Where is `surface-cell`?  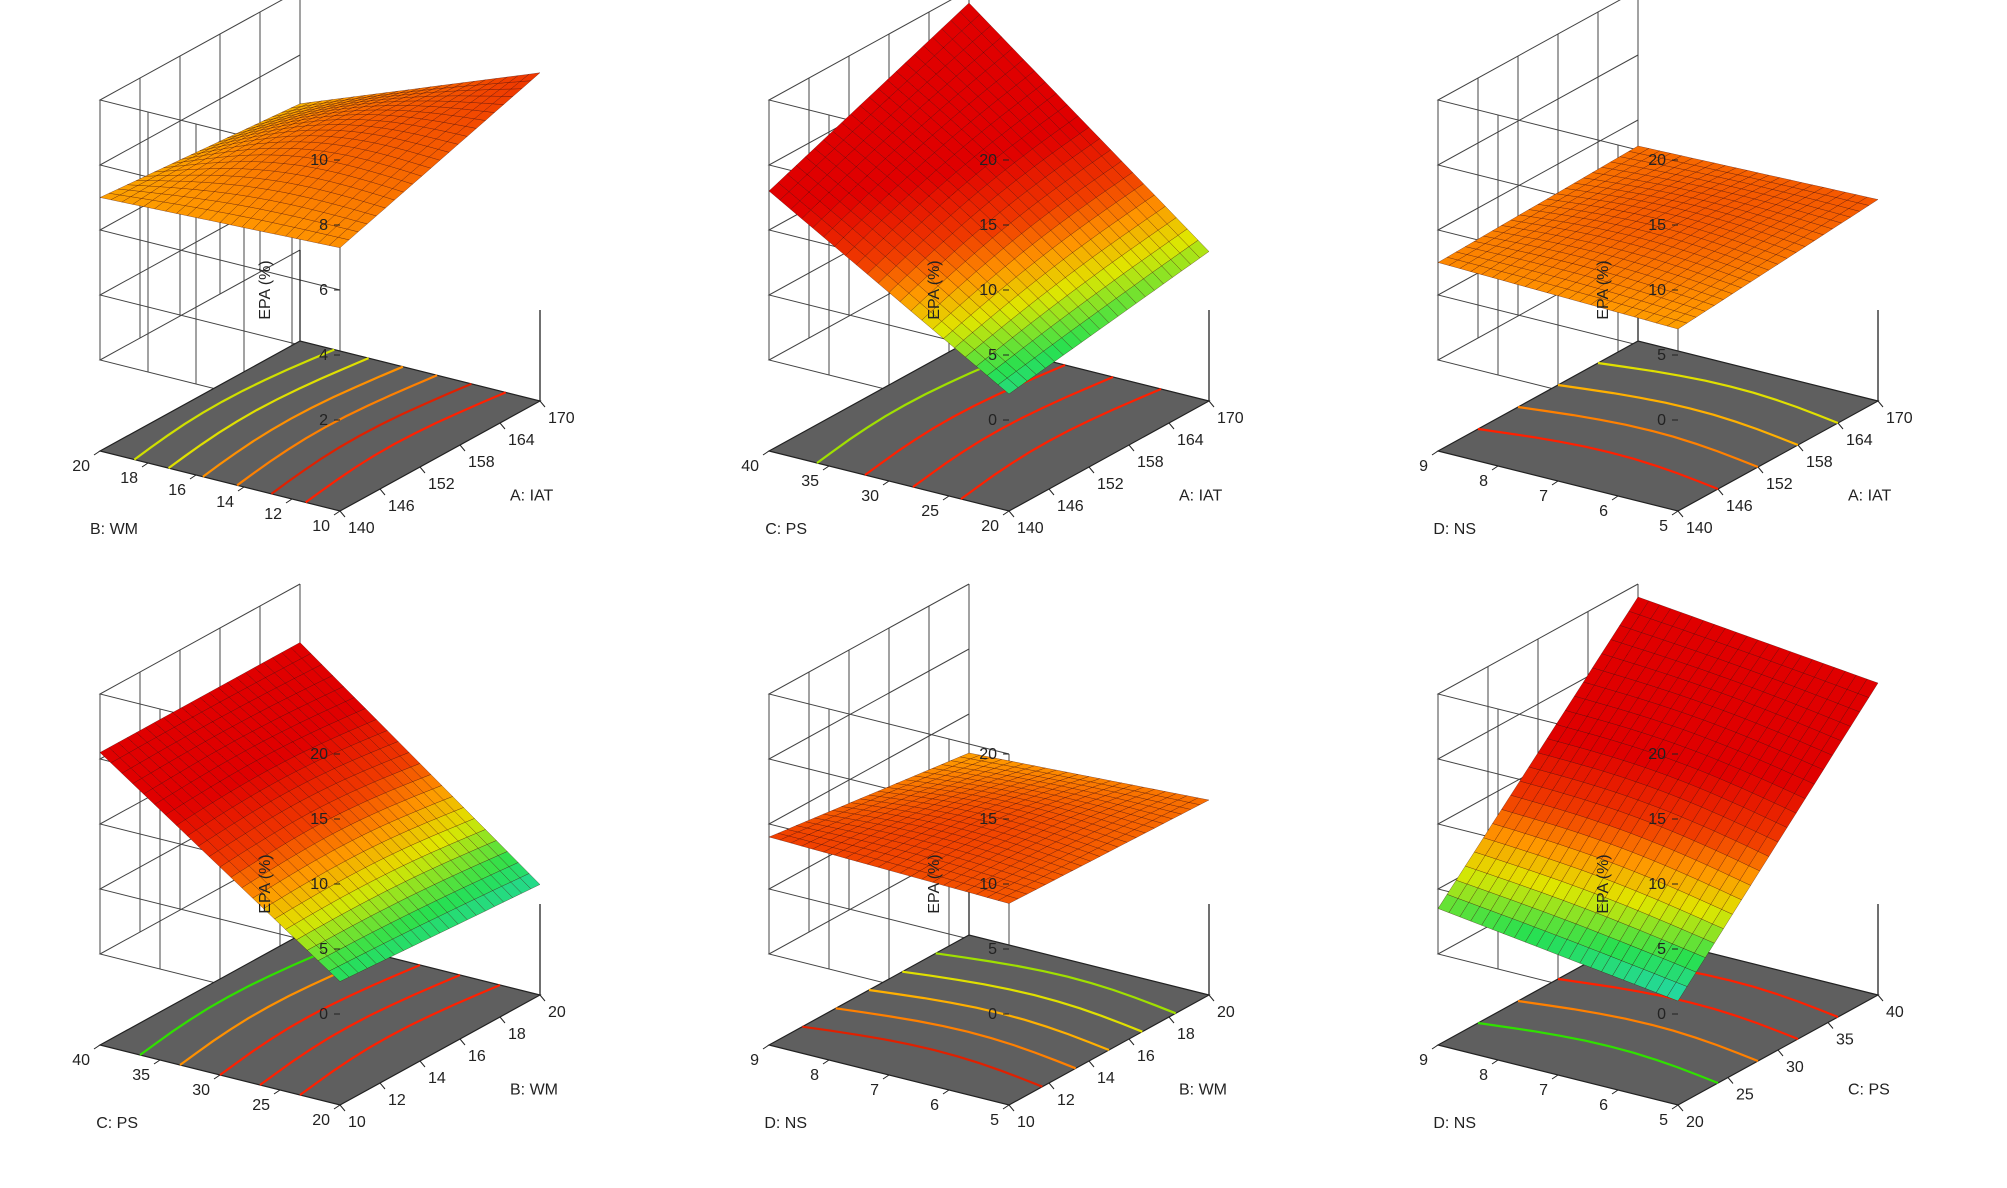
surface-cell is located at coordinates (530, 881).